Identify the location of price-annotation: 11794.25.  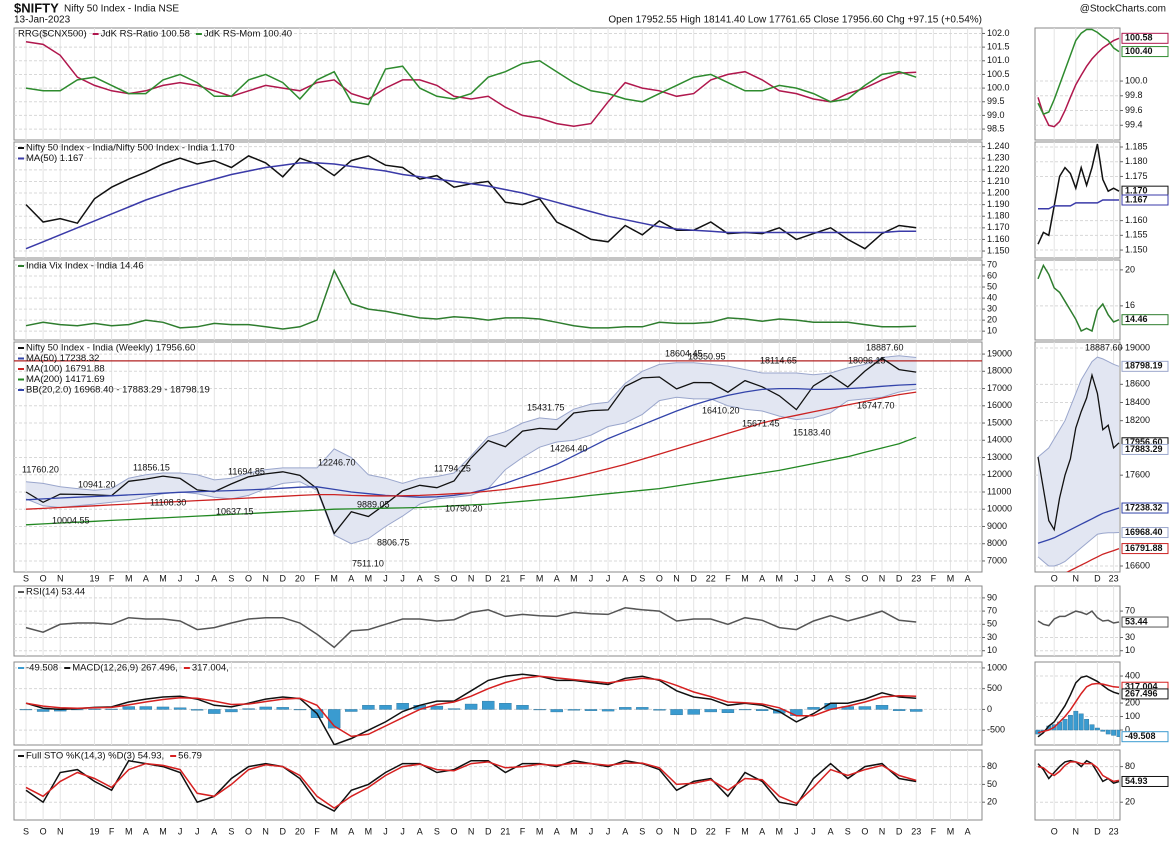
(452, 468).